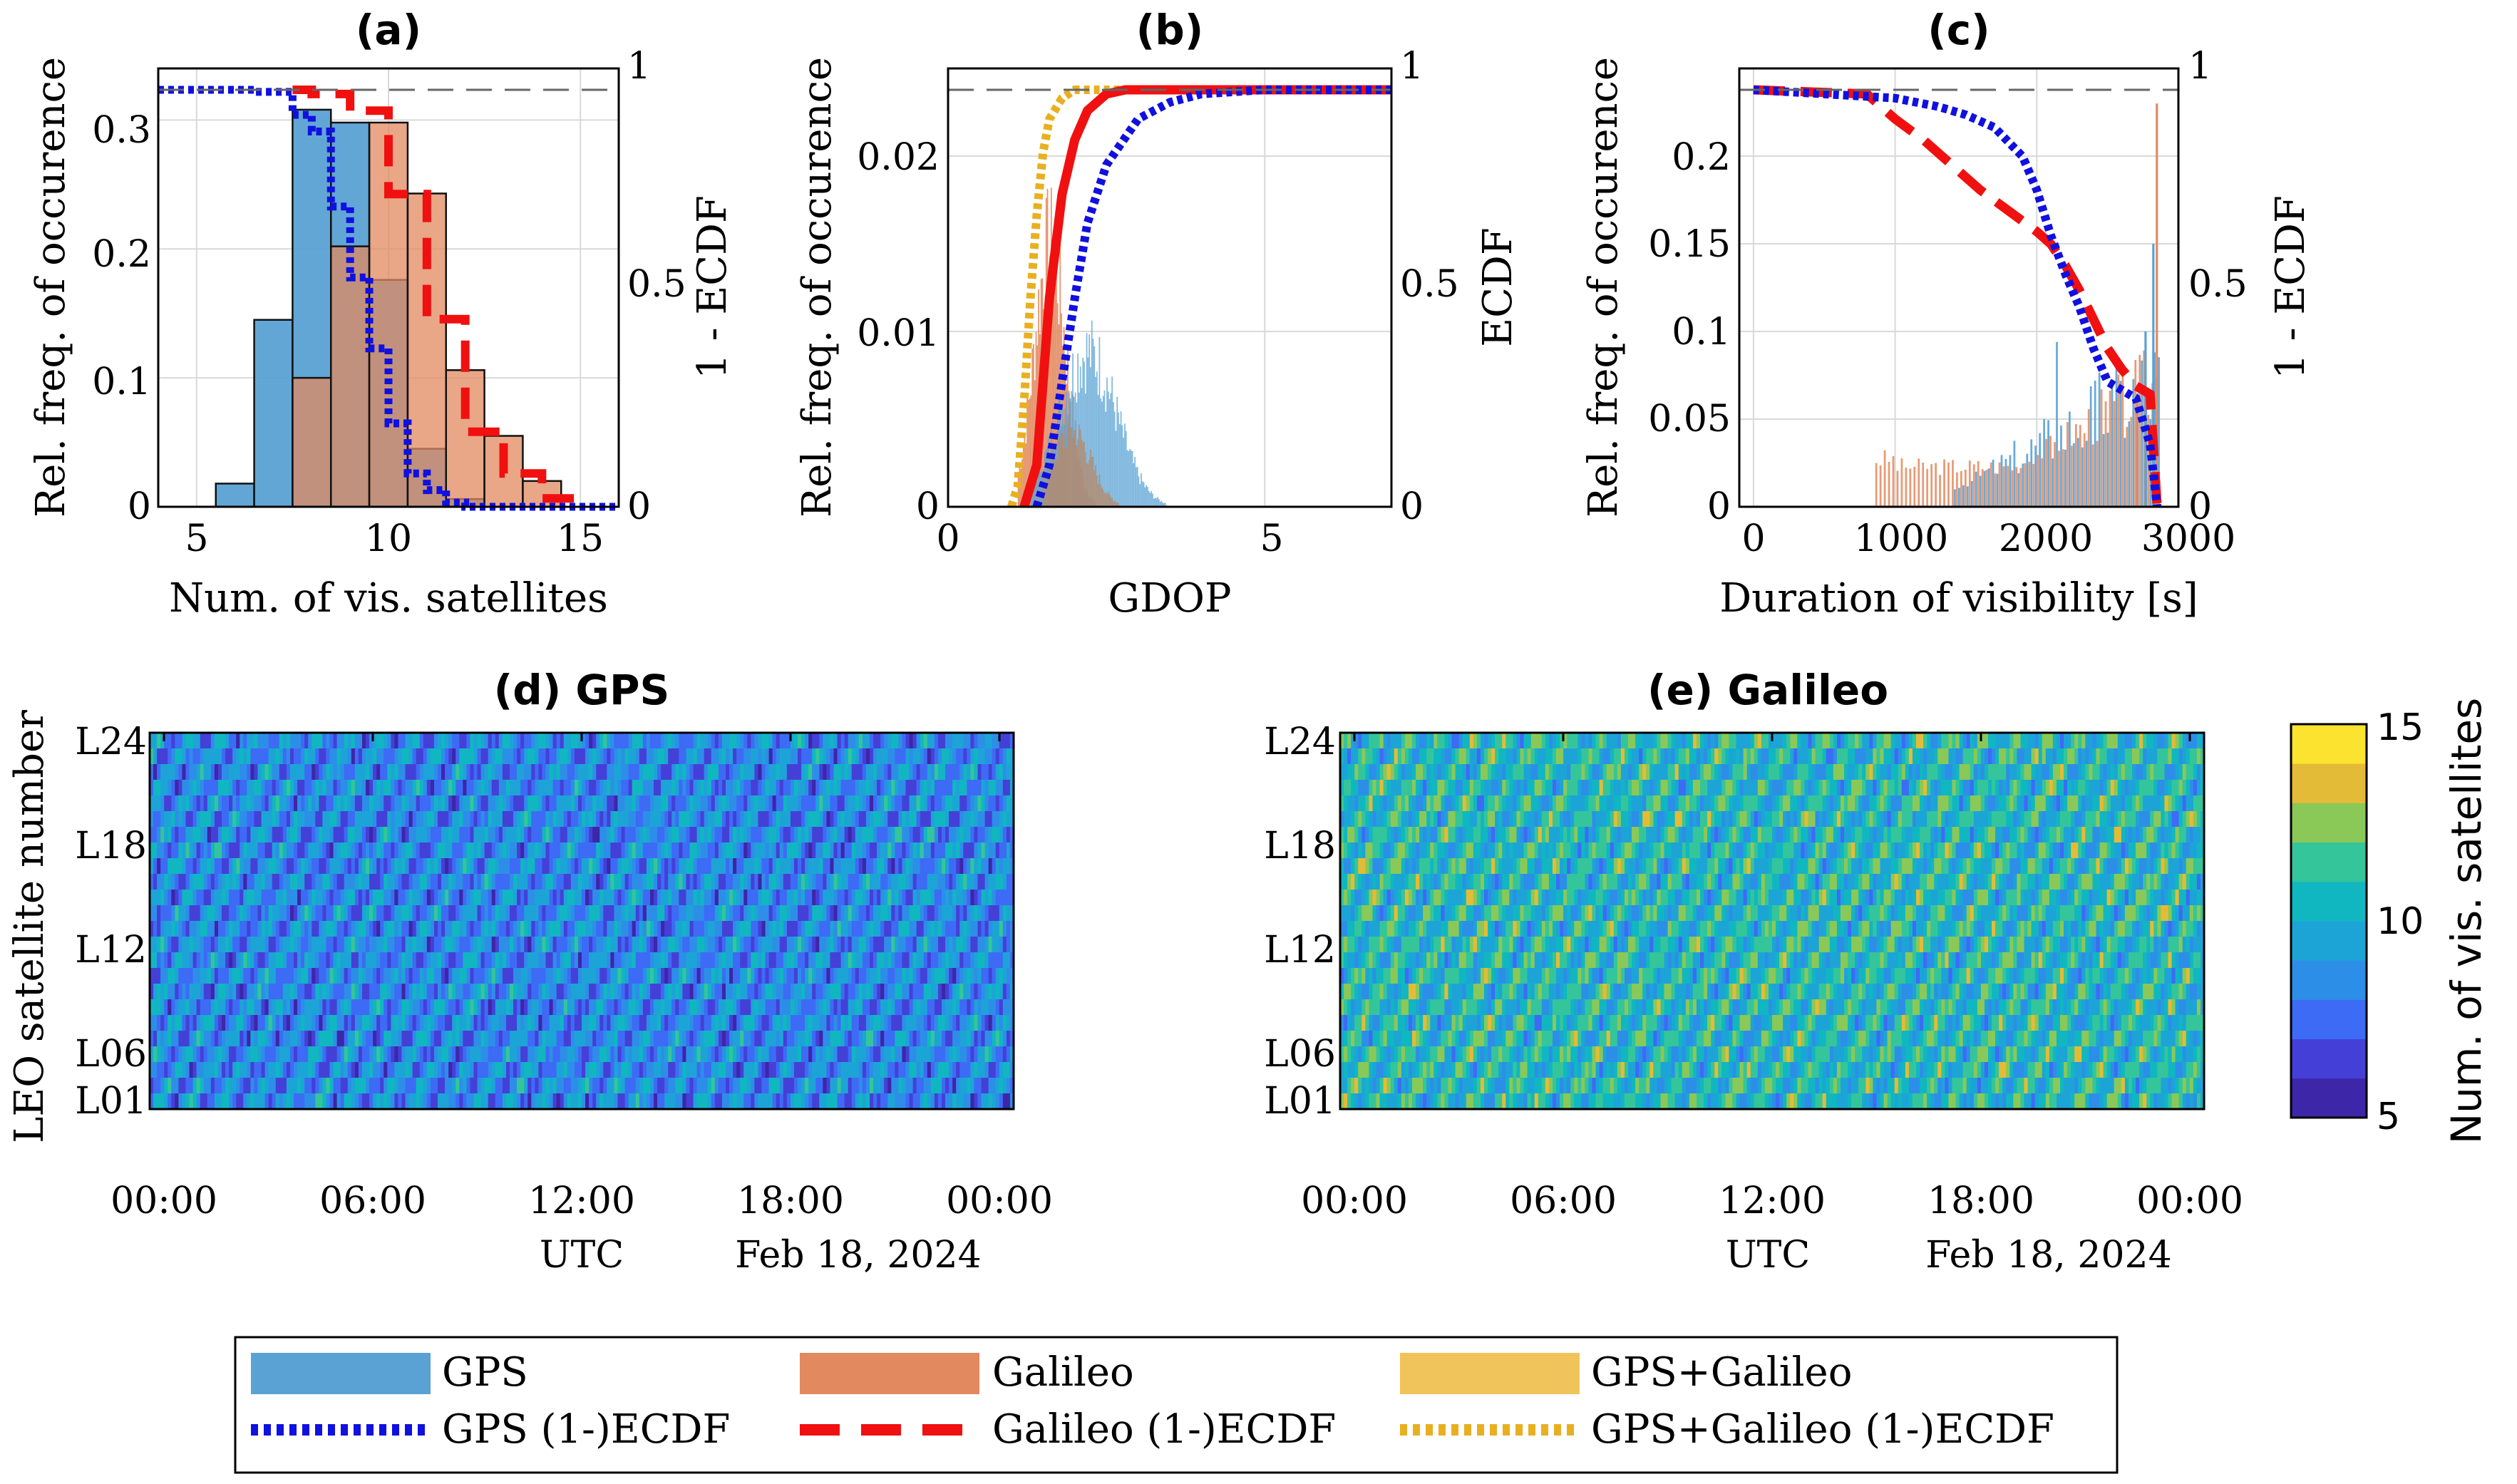 The height and width of the screenshot is (1484, 2517). What do you see at coordinates (1112, 503) in the screenshot?
I see `panel-b-bar-overlap` at bounding box center [1112, 503].